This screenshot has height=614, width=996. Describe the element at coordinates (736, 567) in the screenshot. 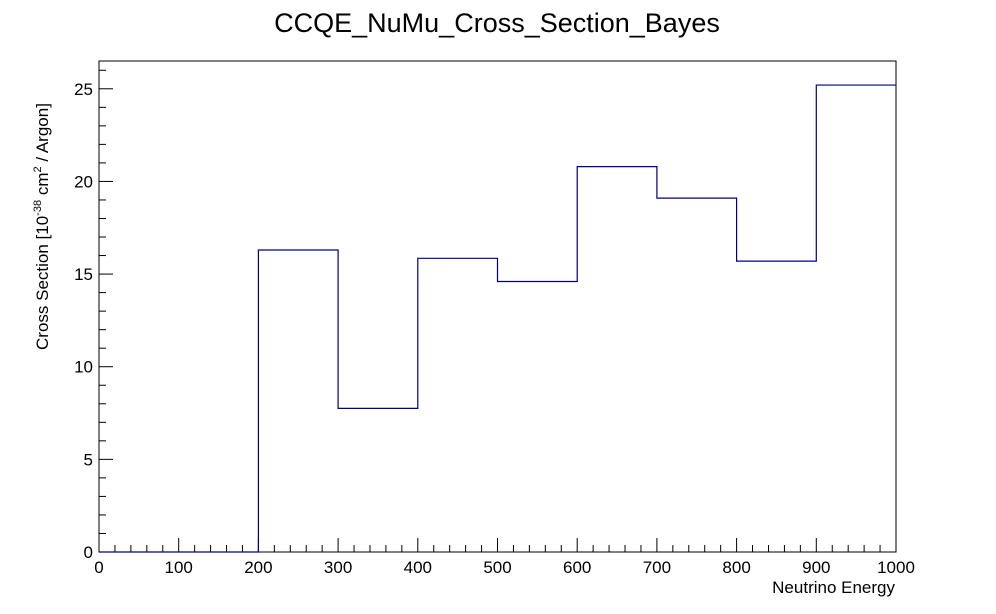

I see `x-tick-label: 800` at that location.